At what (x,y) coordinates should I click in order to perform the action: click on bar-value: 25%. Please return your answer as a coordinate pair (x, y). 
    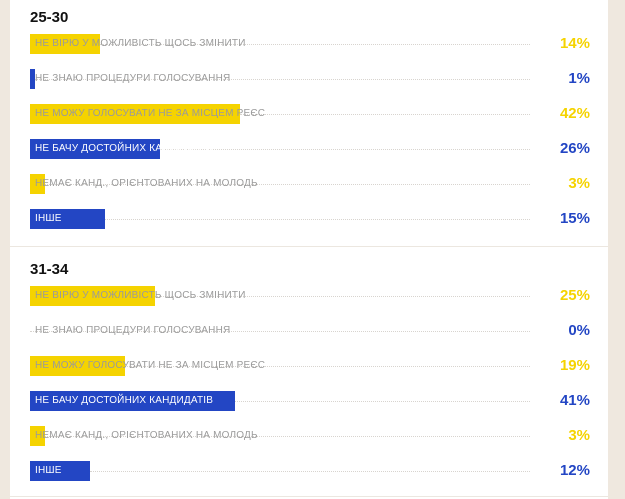
    Looking at the image, I should click on (574, 295).